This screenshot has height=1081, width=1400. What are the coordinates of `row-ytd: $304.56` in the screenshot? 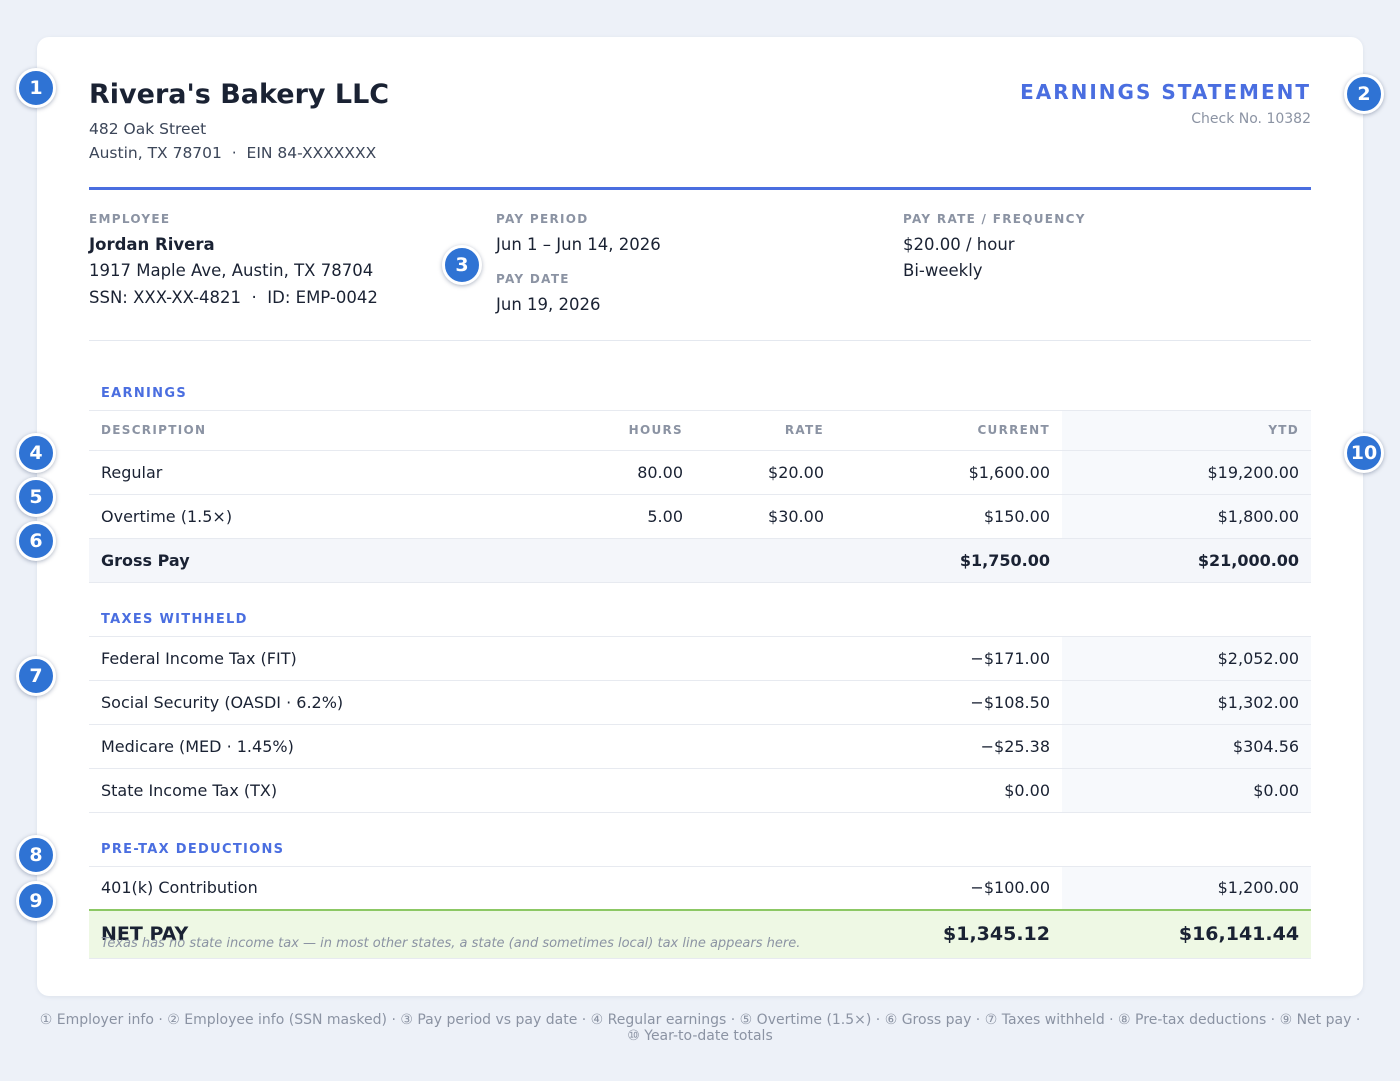 It's located at (1187, 746).